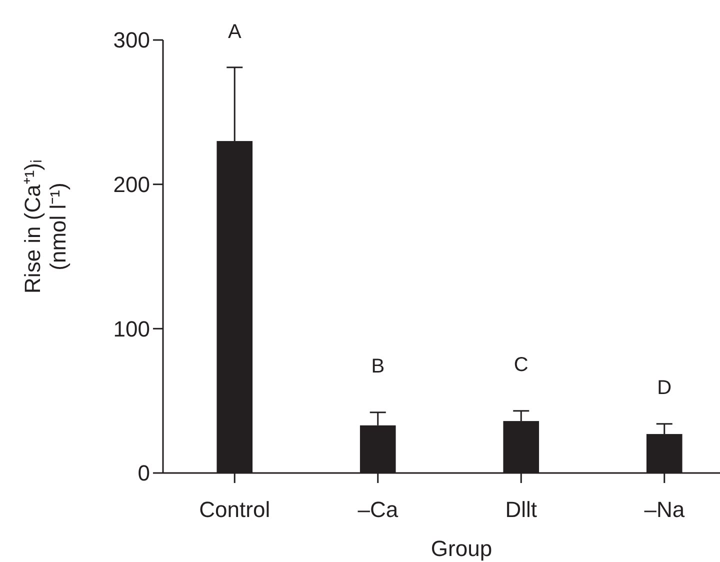  Describe the element at coordinates (664, 387) in the screenshot. I see `annotation: D` at that location.